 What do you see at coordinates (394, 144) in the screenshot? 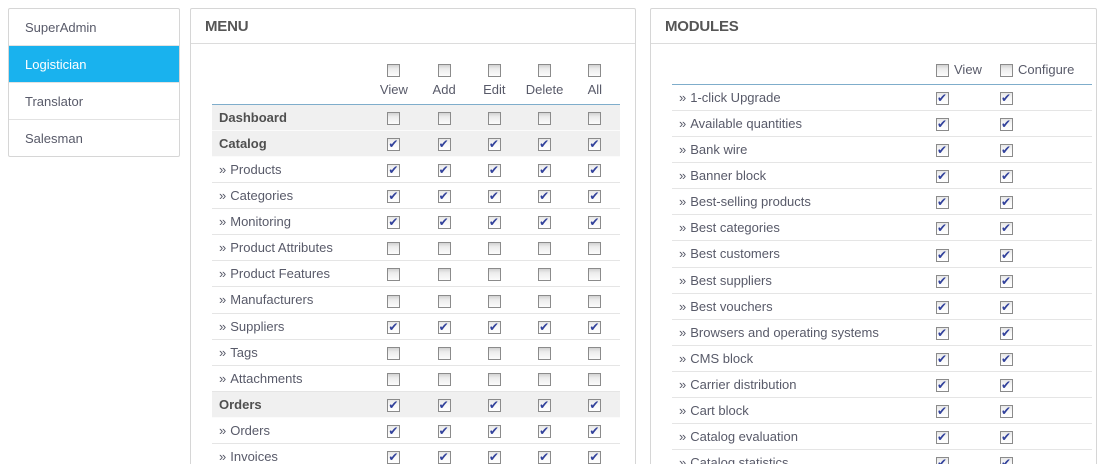
I see `checkbox-menu-catalog-view` at bounding box center [394, 144].